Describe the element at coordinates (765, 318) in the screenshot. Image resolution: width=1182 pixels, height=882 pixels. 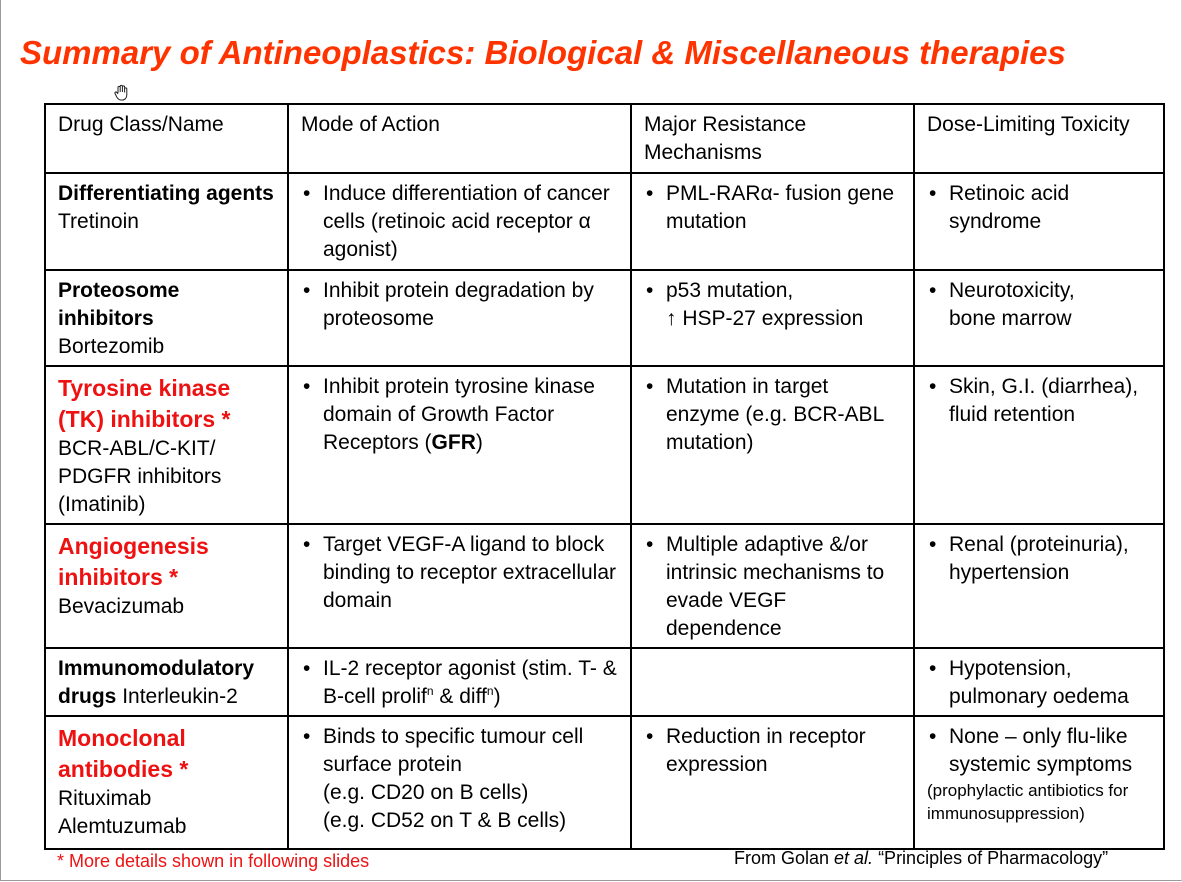
I see `resistance-line: ↑ HSP-27 expression` at that location.